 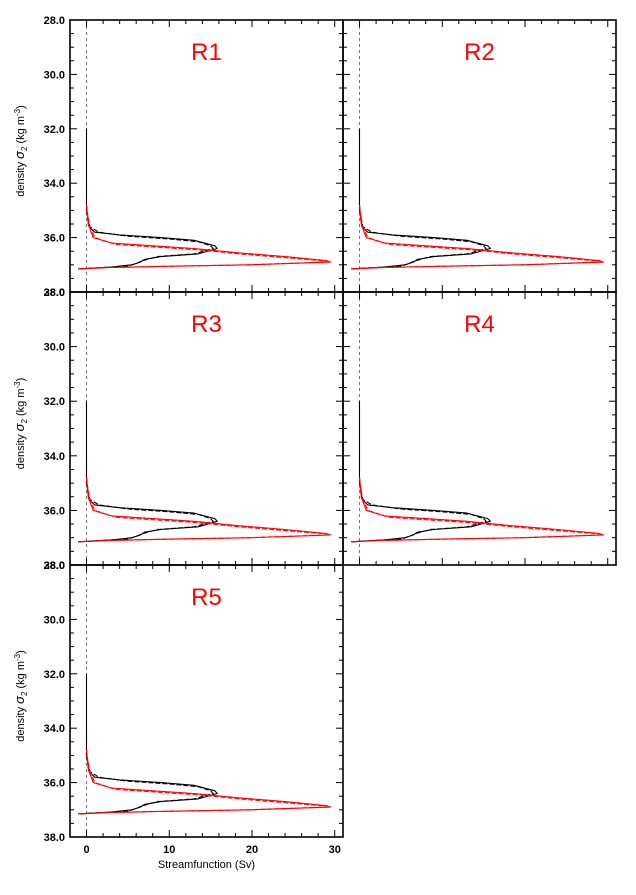 I want to click on chart-panel-4: R4, so click(x=479, y=428).